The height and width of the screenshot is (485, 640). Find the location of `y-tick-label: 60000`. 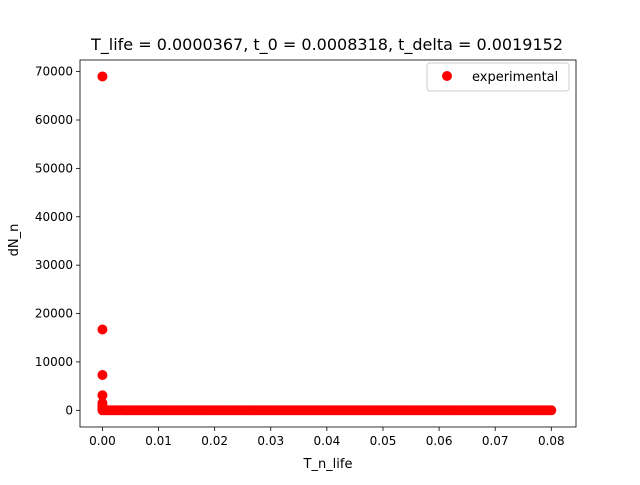

y-tick-label: 60000 is located at coordinates (54, 120).